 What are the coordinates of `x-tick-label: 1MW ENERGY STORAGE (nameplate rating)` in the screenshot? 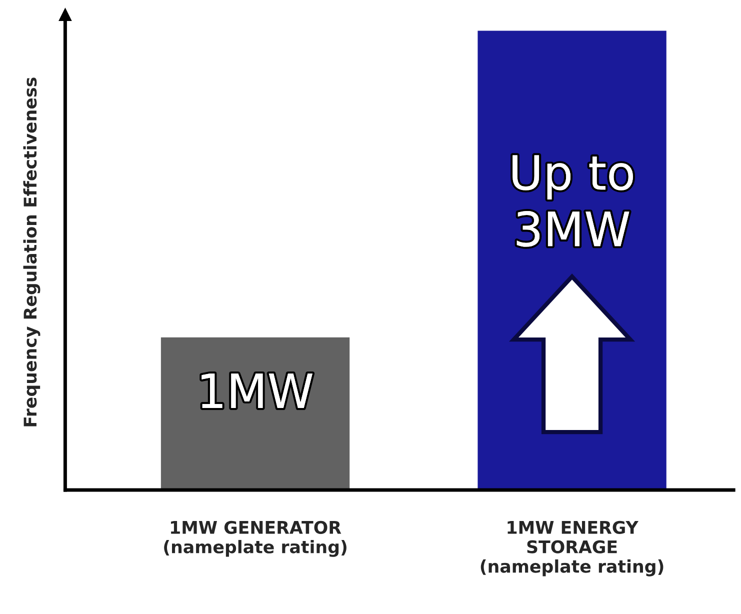 It's located at (572, 548).